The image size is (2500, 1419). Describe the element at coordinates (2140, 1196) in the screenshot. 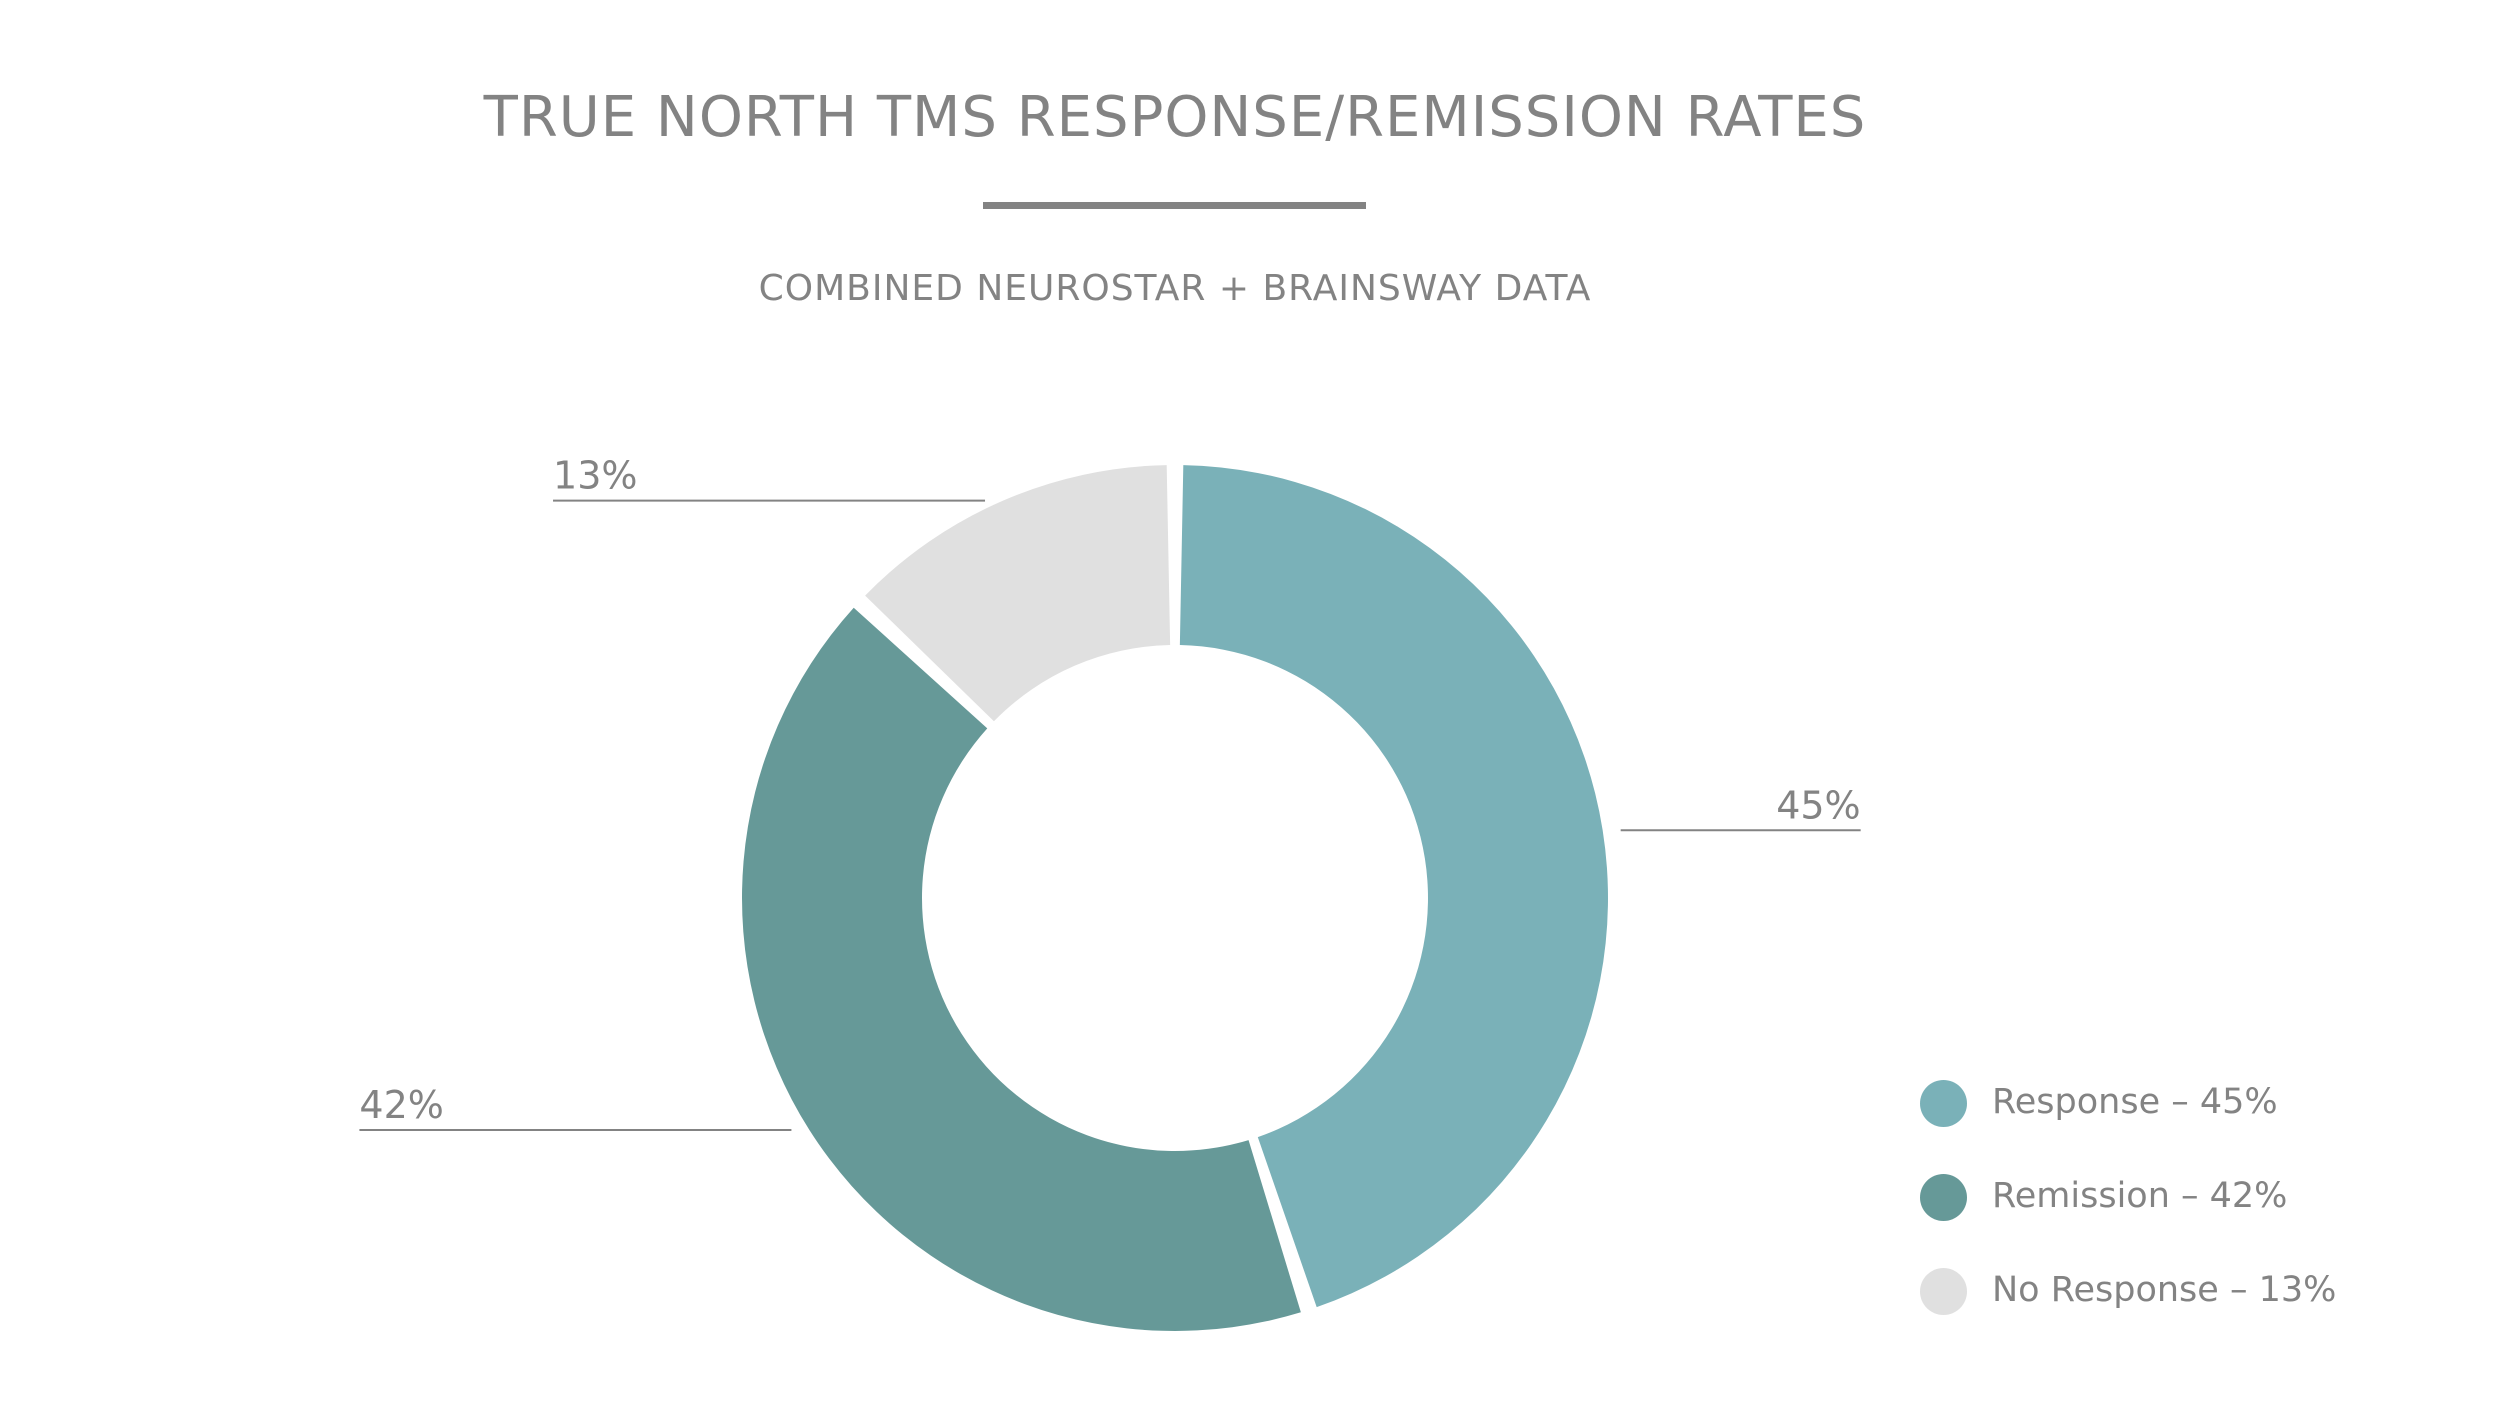

I see `legend-label-remission: Remission – 42%` at that location.